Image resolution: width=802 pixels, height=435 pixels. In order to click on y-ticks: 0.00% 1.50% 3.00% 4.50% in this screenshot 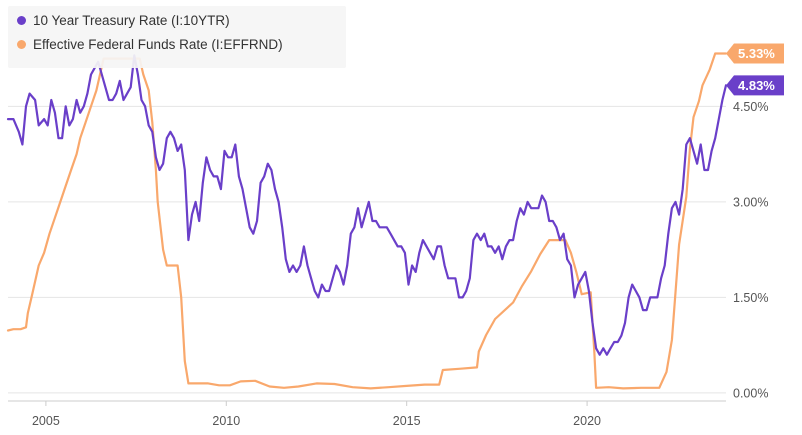, I will do `click(750, 250)`.